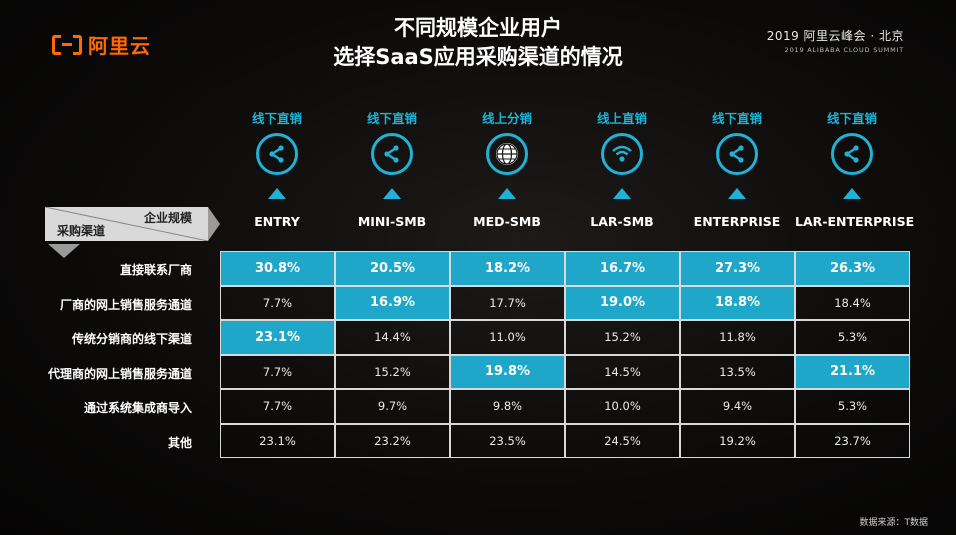  Describe the element at coordinates (392, 221) in the screenshot. I see `segment-label: MINI-SMB` at that location.